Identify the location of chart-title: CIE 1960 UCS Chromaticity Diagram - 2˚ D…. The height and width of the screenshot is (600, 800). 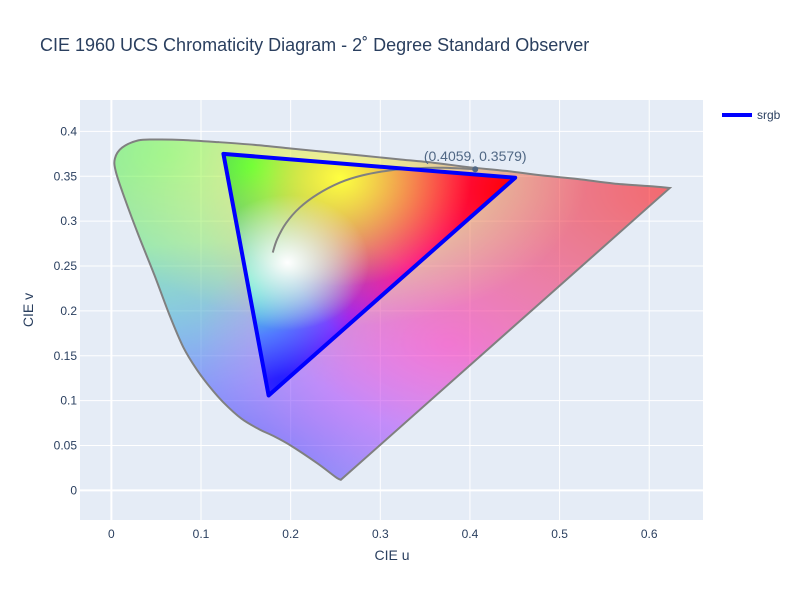
(314, 45).